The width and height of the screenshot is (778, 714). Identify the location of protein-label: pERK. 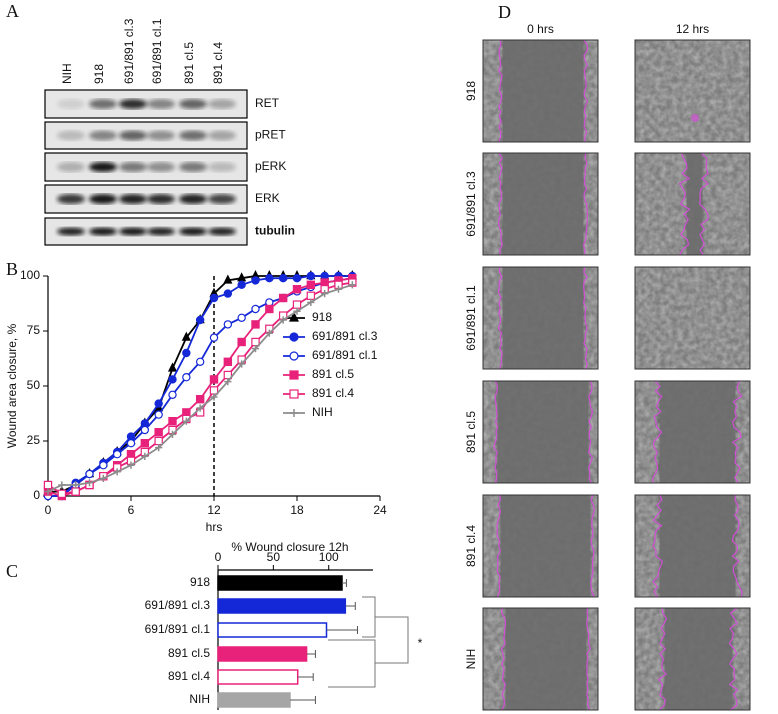
(270, 166).